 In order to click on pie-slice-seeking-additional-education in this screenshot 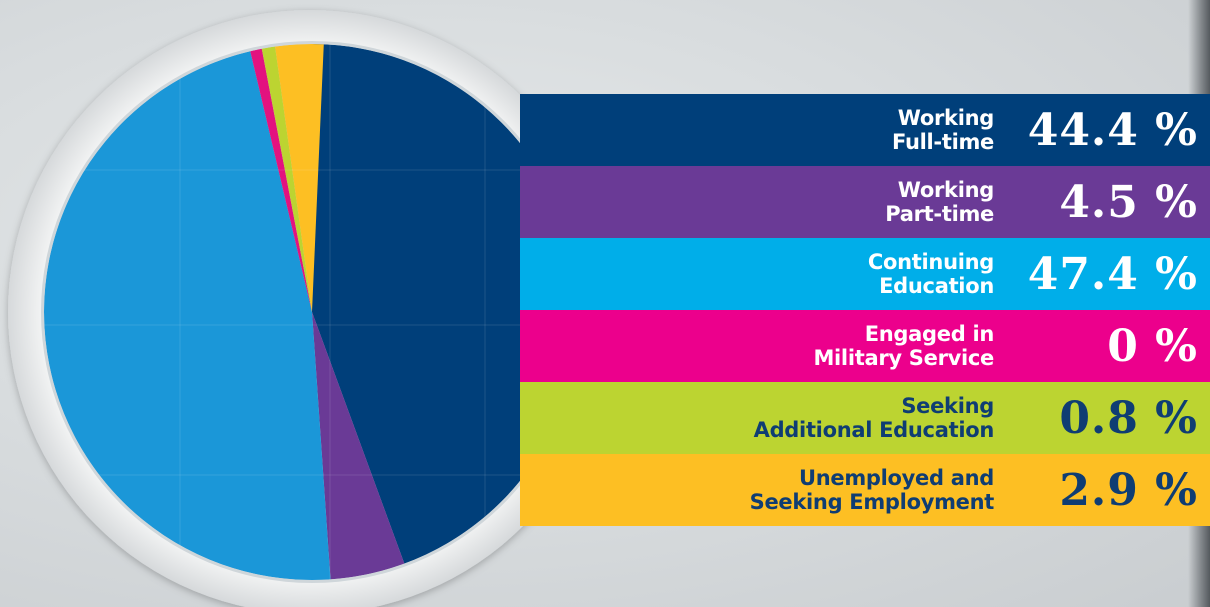, I will do `click(286, 179)`.